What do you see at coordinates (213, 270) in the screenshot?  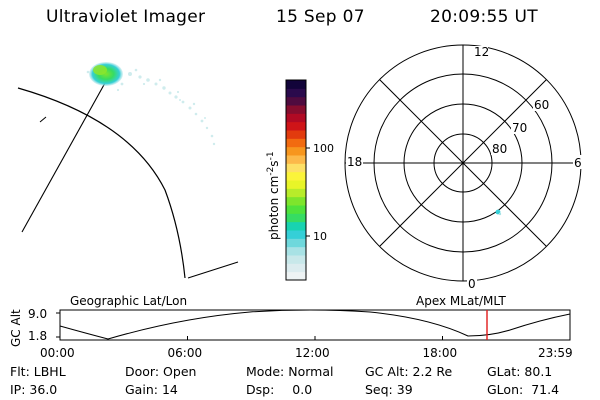 I see `limb-lower-segment` at bounding box center [213, 270].